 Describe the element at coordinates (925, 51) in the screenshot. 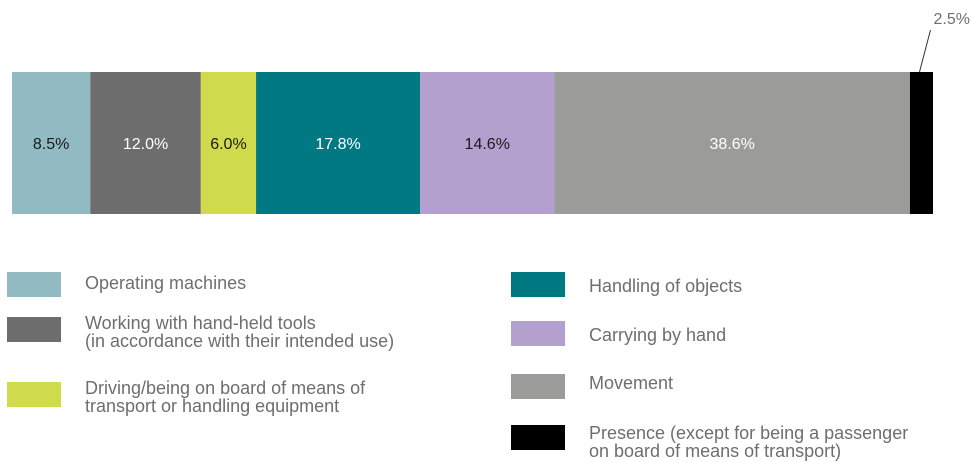

I see `leader-line` at that location.